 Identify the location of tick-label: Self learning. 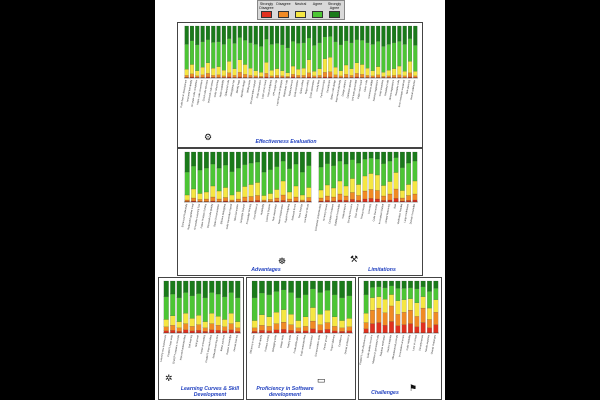
(190, 341).